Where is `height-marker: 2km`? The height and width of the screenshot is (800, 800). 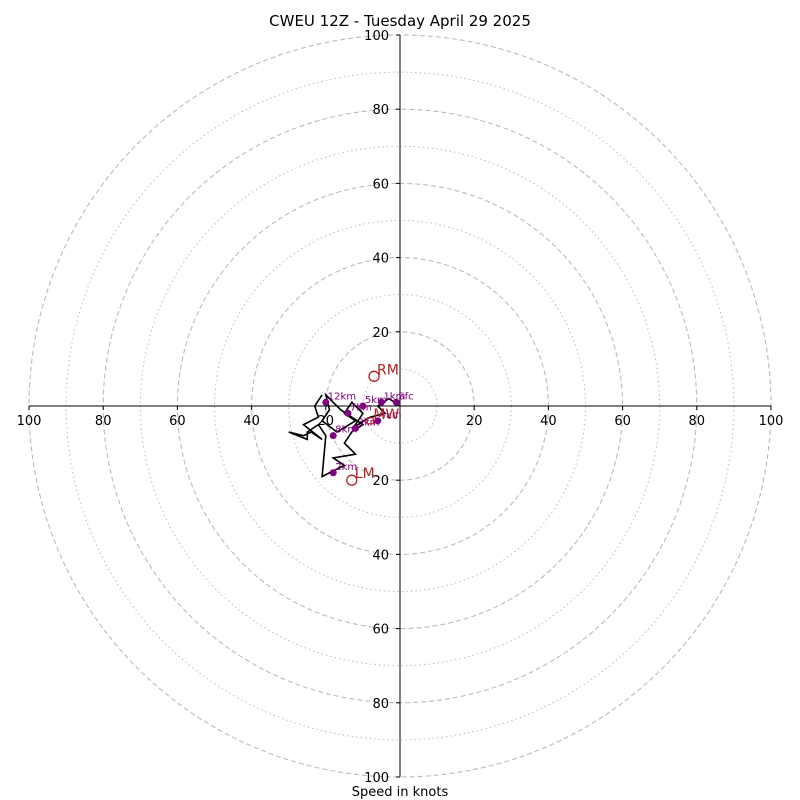
height-marker: 2km is located at coordinates (343, 469).